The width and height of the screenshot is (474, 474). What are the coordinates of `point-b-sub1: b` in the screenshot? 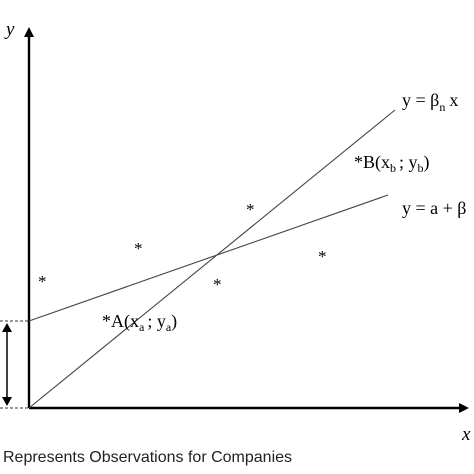 It's located at (393, 168).